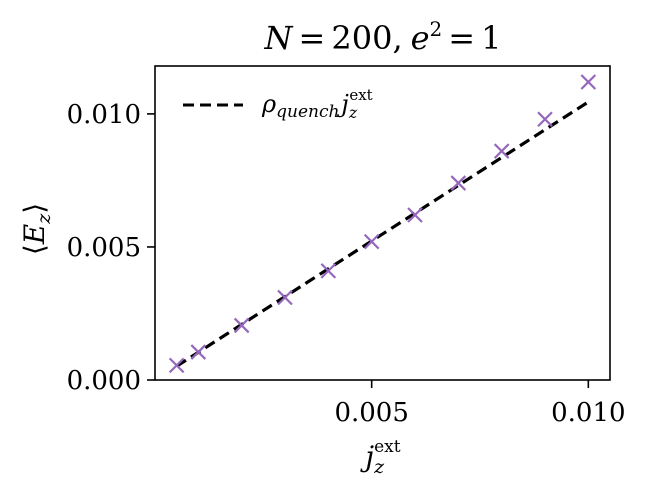 The width and height of the screenshot is (647, 493). Describe the element at coordinates (104, 115) in the screenshot. I see `y-tick-label: 0.010` at that location.